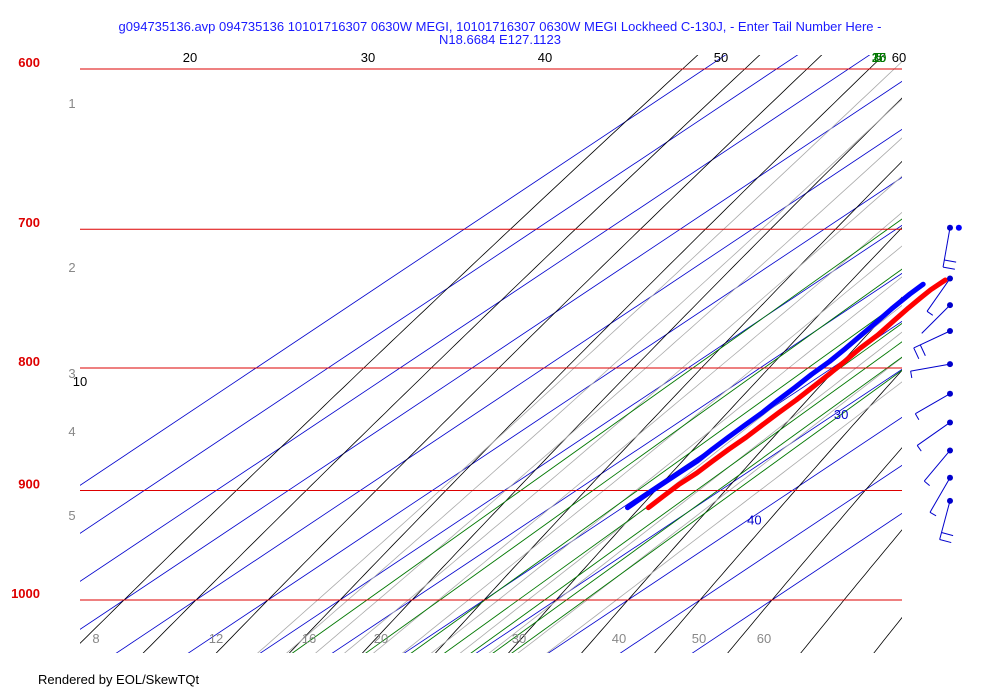 The height and width of the screenshot is (700, 1000). What do you see at coordinates (958, 227) in the screenshot?
I see `dewpoint-point` at bounding box center [958, 227].